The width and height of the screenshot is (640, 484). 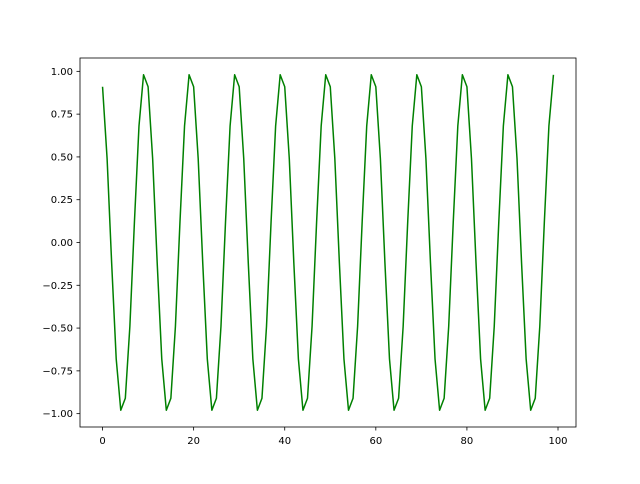 What do you see at coordinates (193, 441) in the screenshot?
I see `x-tick-label: 20` at bounding box center [193, 441].